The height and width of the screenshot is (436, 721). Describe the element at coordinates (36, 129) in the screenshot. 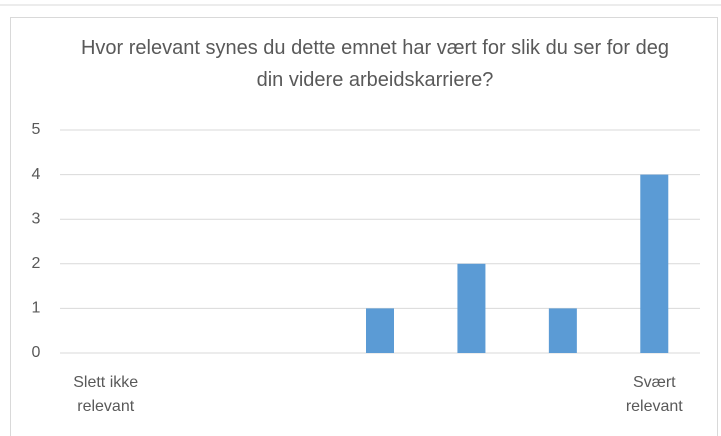

I see `y-tick-label: 5` at that location.